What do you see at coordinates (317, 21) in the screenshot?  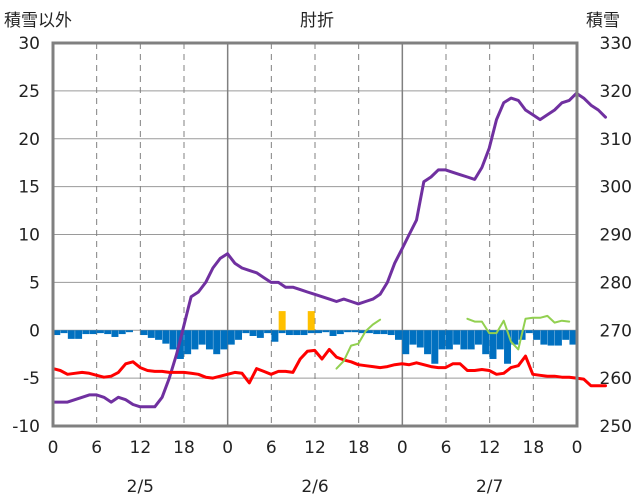 I see `chart-title: 肘折` at bounding box center [317, 21].